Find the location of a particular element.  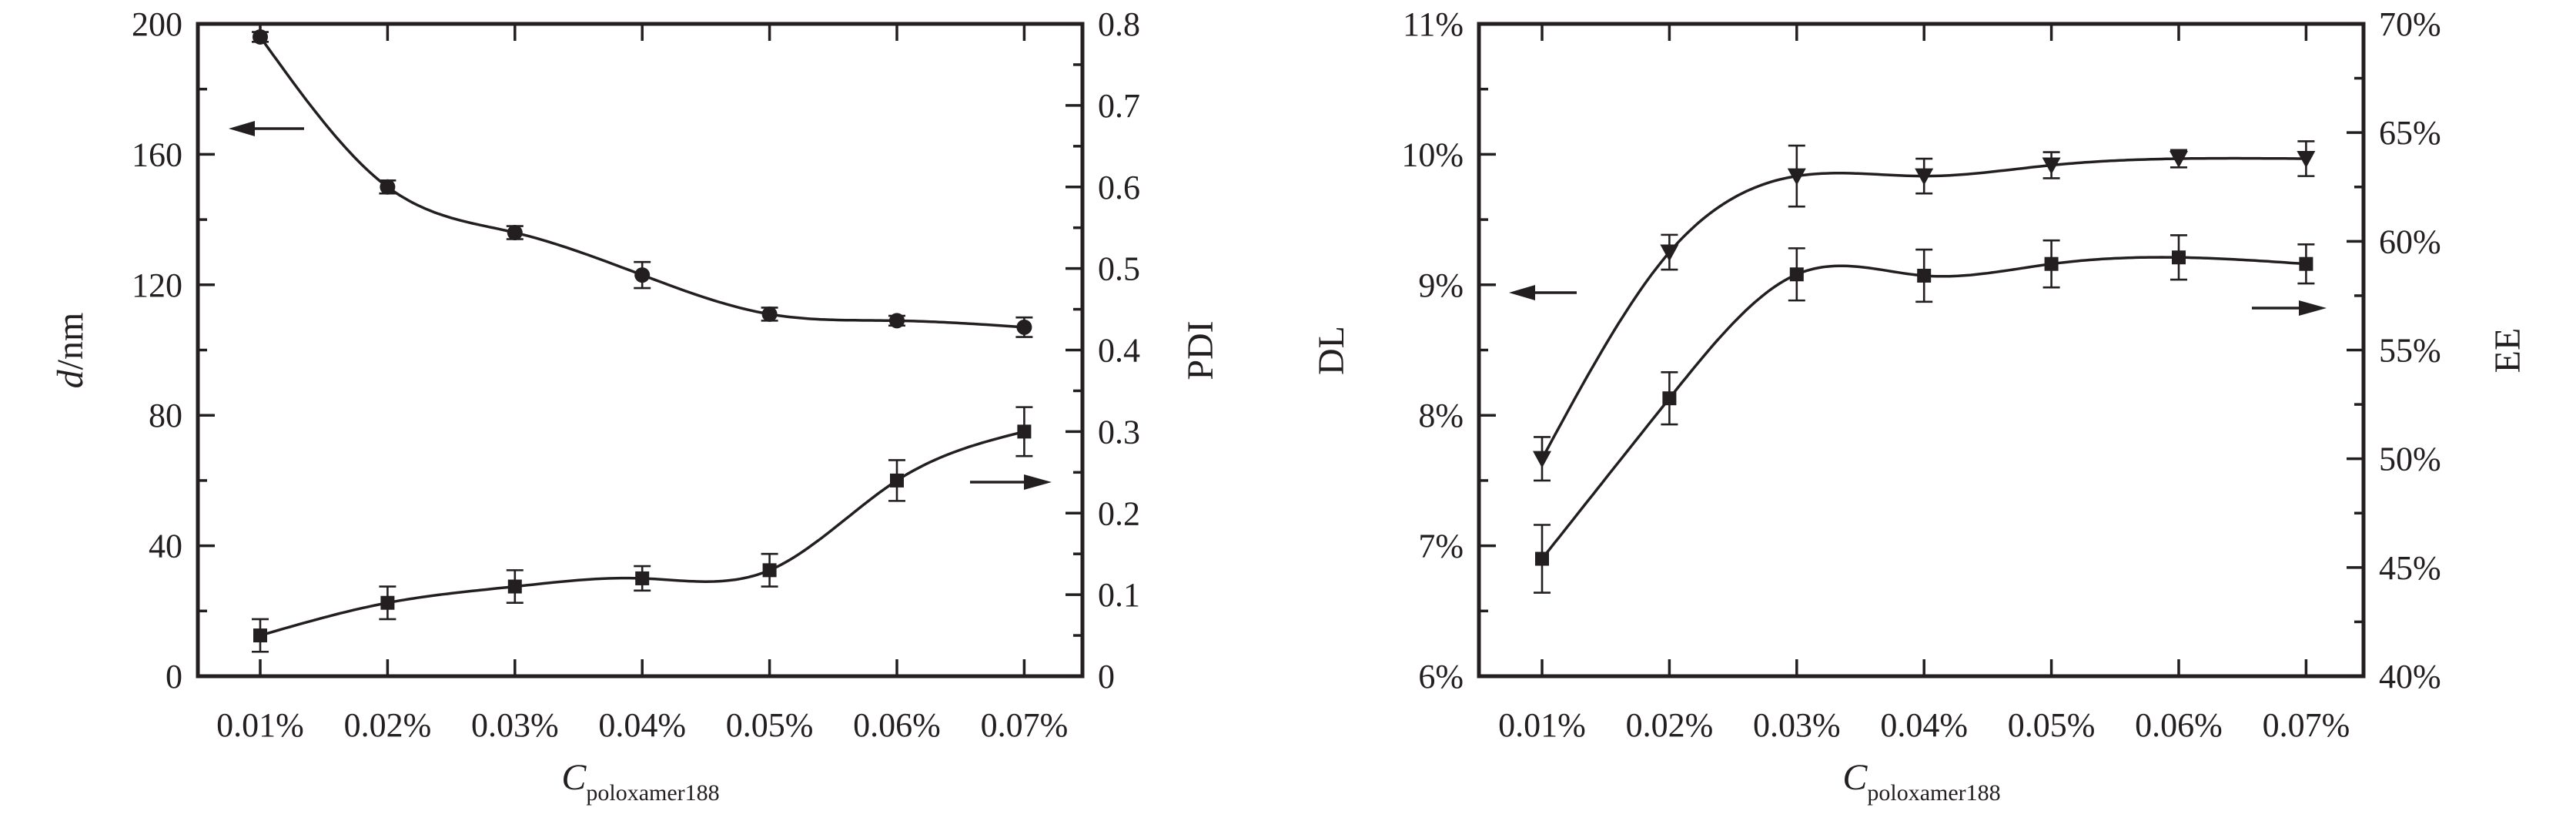

y-tick-label-right: 55% is located at coordinates (2410, 351).